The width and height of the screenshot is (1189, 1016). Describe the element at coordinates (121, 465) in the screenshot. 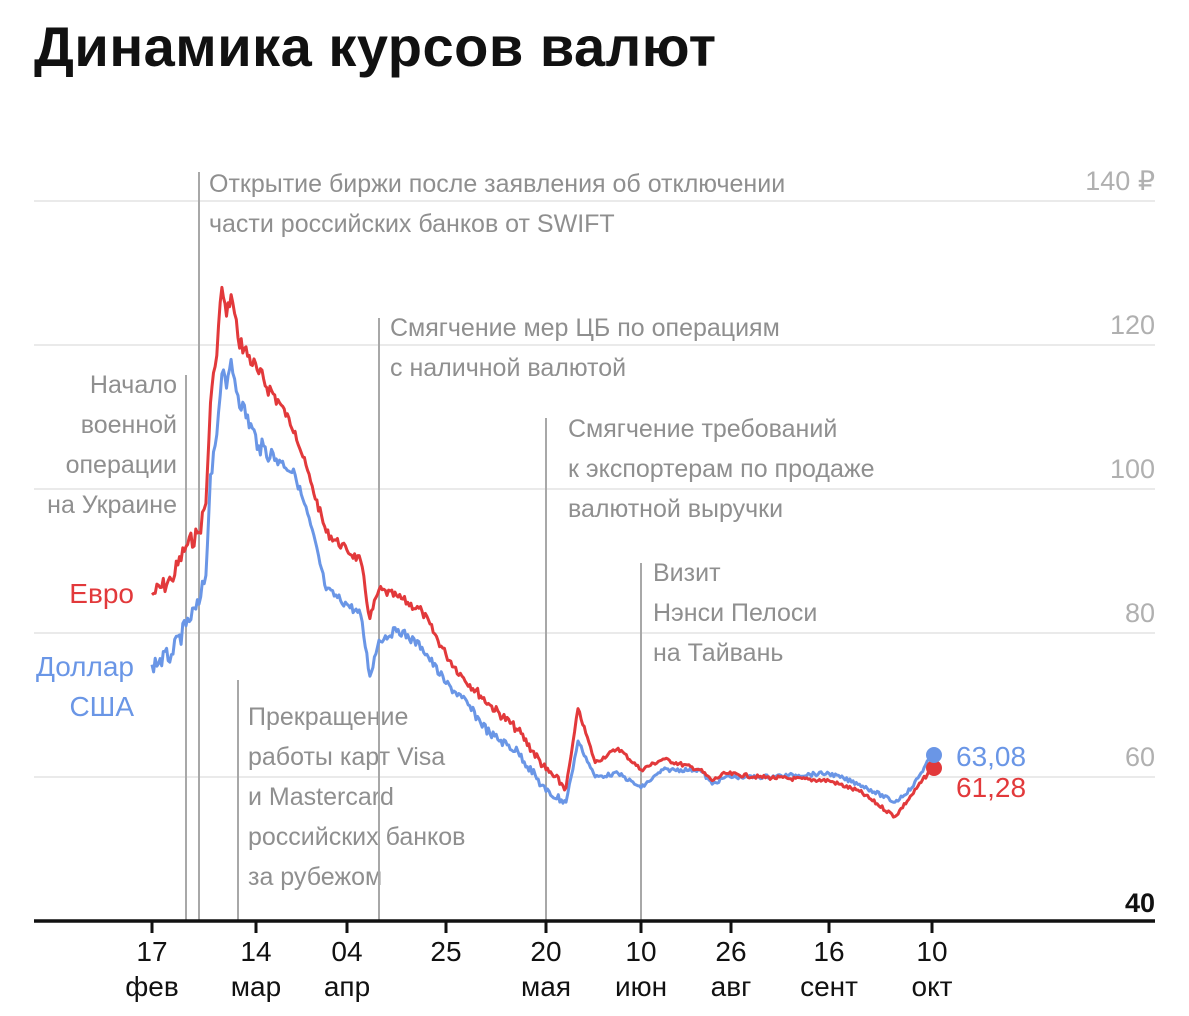

I see `event-label-line: операции` at that location.